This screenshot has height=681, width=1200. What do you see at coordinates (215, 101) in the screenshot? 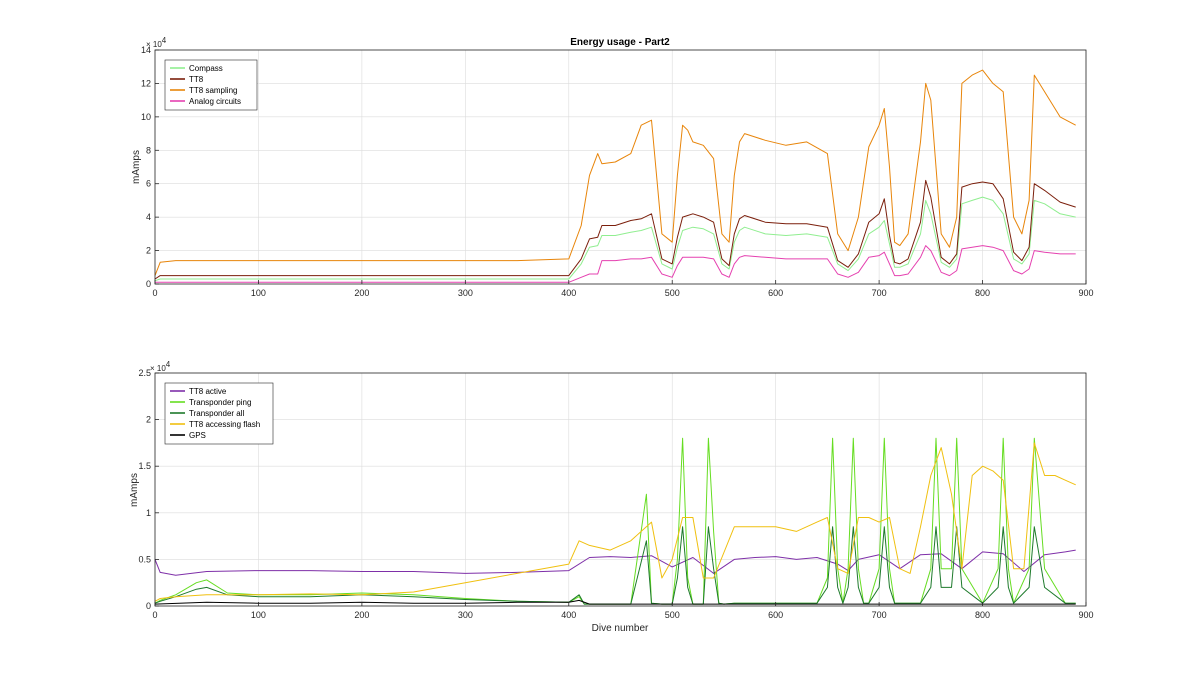
I see `legend-label-analog-circuits: Analog circuits` at bounding box center [215, 101].